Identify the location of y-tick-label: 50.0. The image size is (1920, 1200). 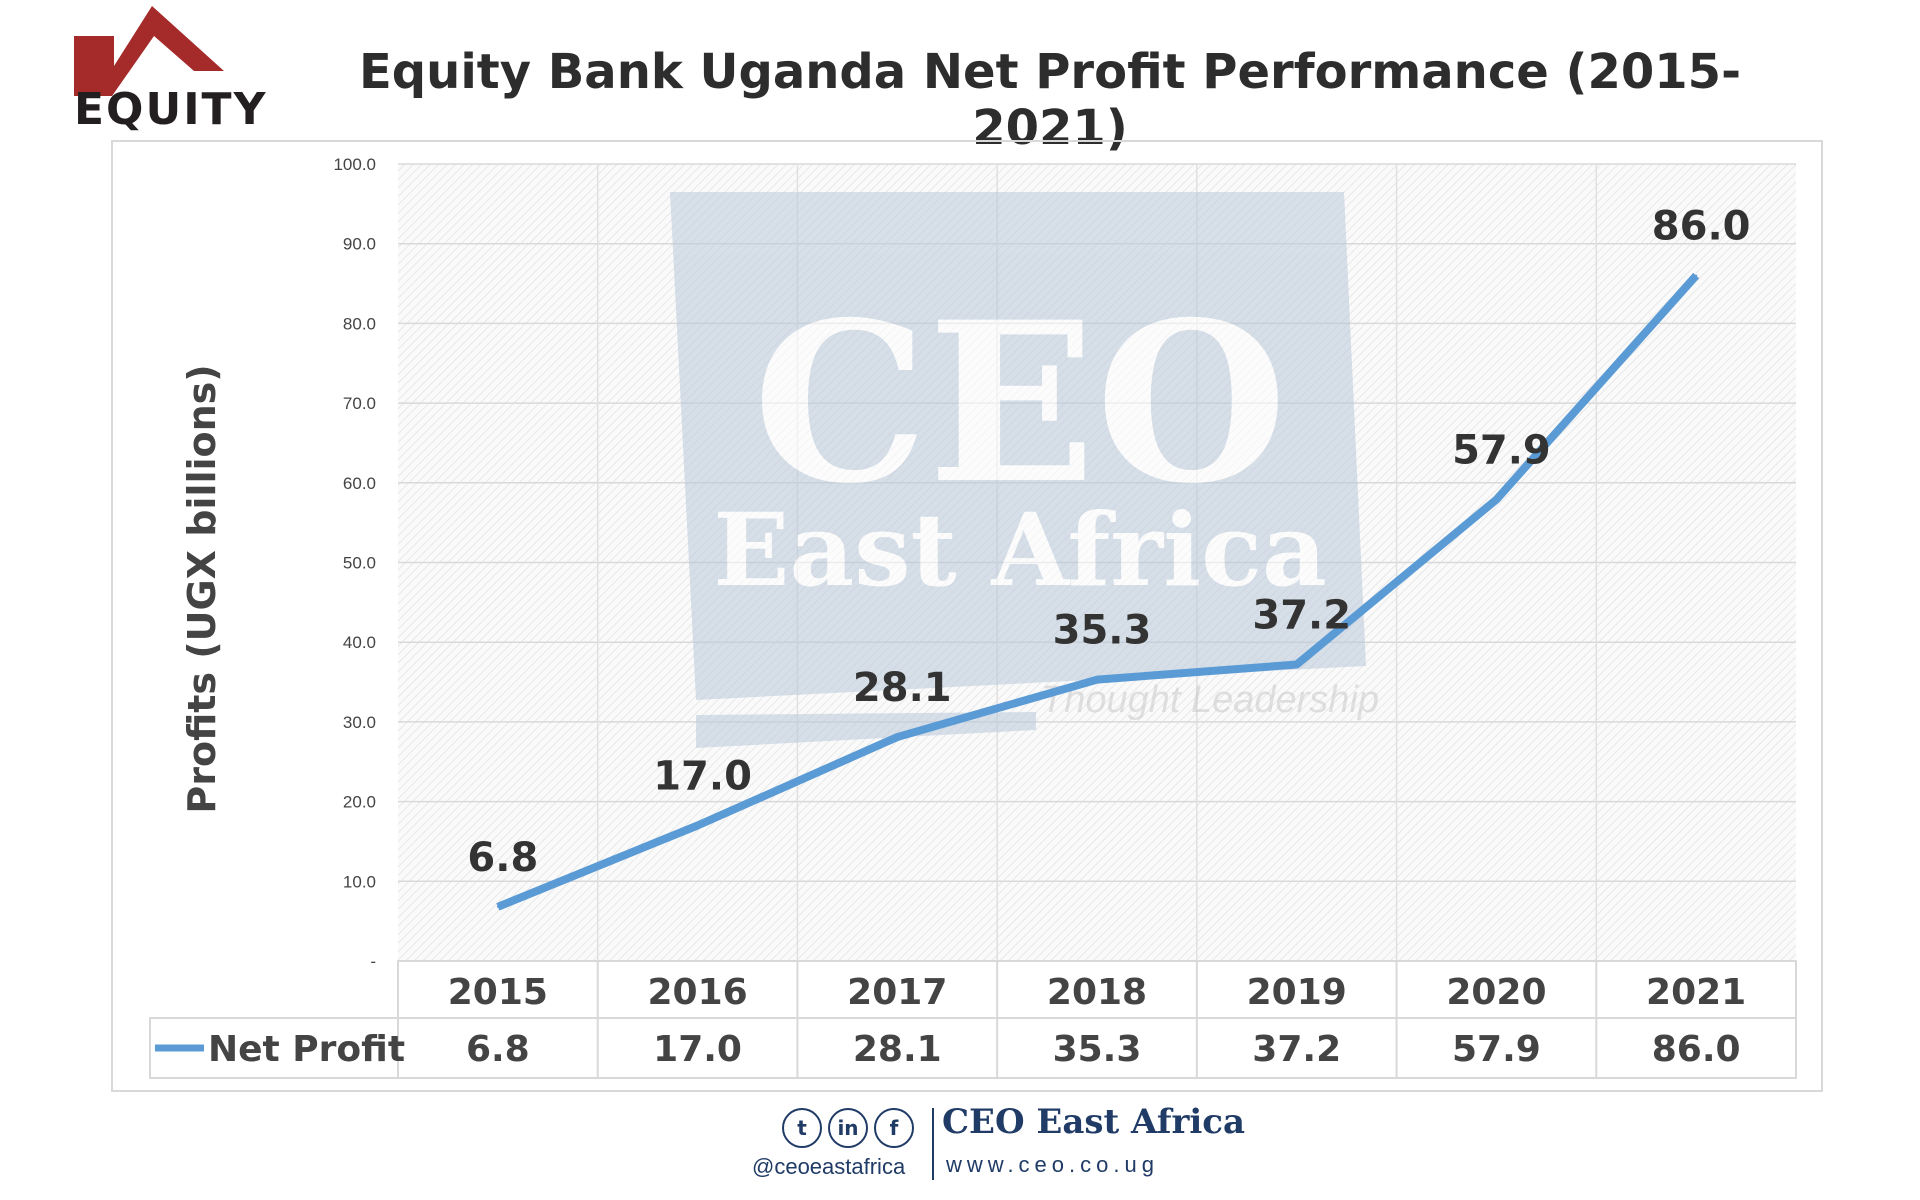
(359, 563).